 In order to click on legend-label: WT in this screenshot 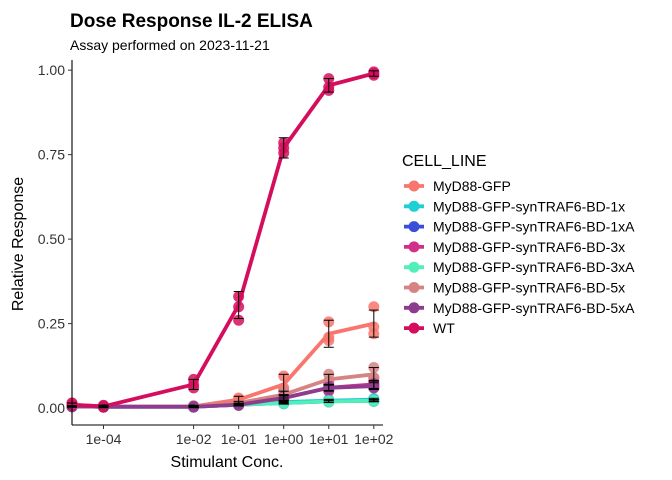, I will do `click(444, 328)`.